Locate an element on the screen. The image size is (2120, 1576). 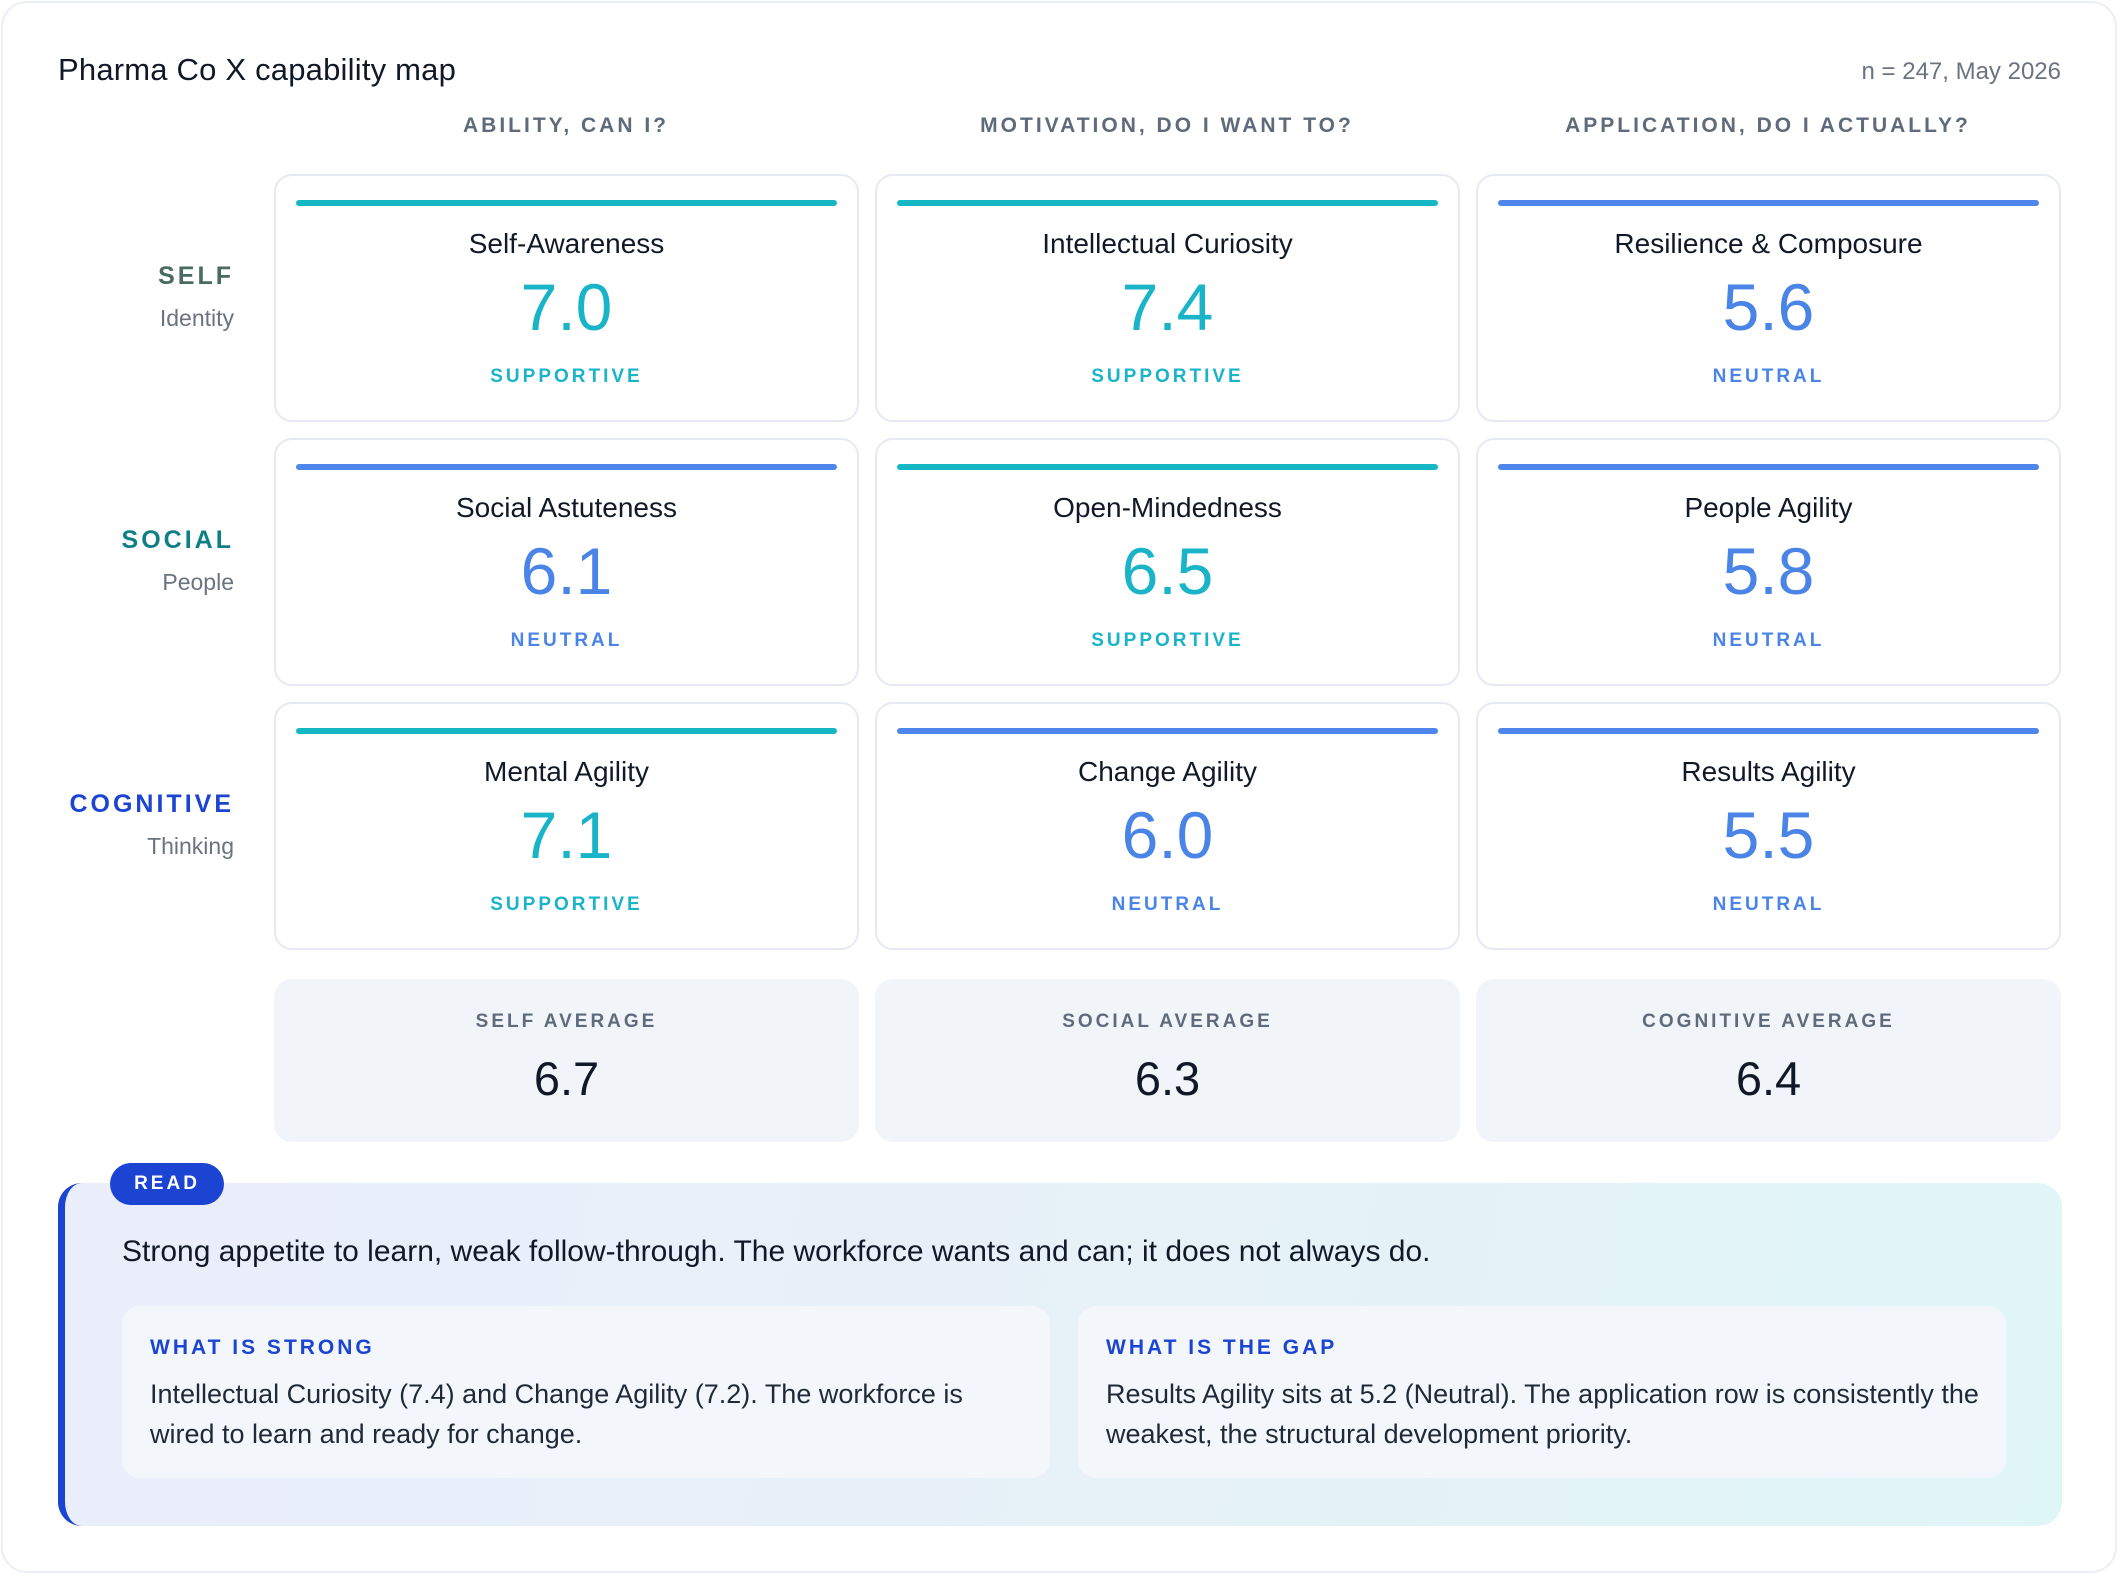
capability-score: 7.4 is located at coordinates (1167, 307).